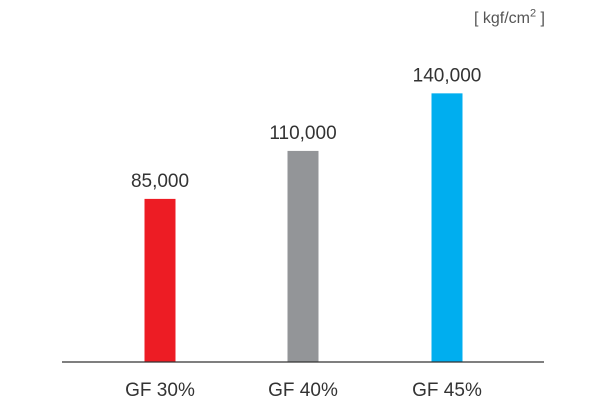 This screenshot has height=411, width=604. I want to click on category-labels-group: GF 30% GF 40% GF 45%, so click(303, 390).